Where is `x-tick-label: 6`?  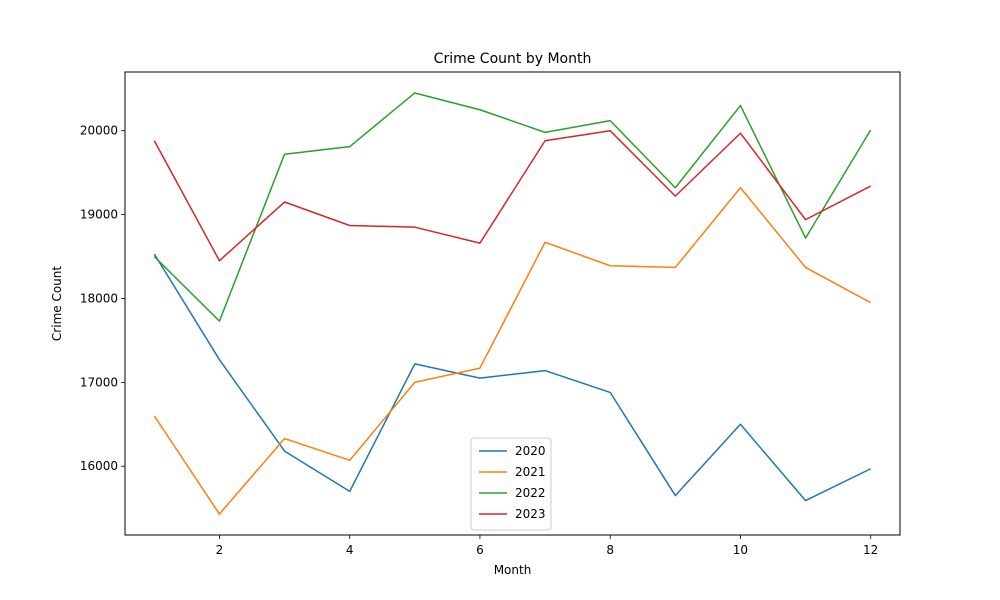
x-tick-label: 6 is located at coordinates (480, 550).